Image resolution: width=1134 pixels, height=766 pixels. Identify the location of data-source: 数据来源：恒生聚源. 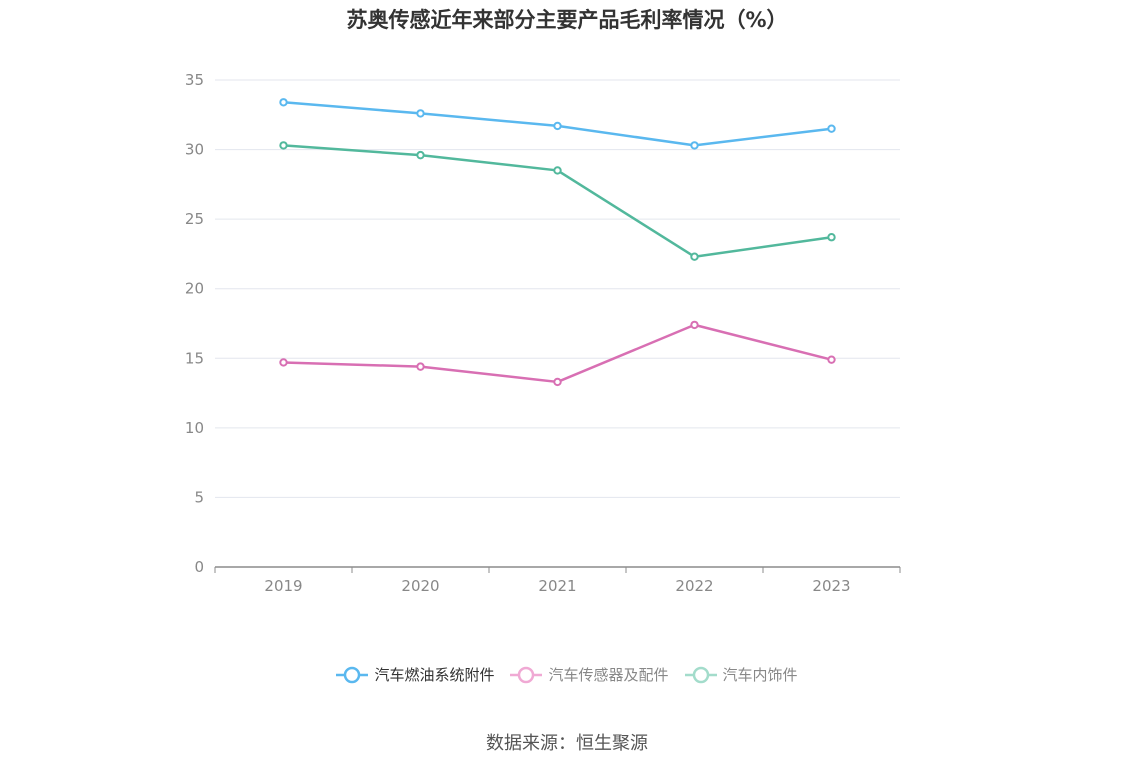
(567, 743).